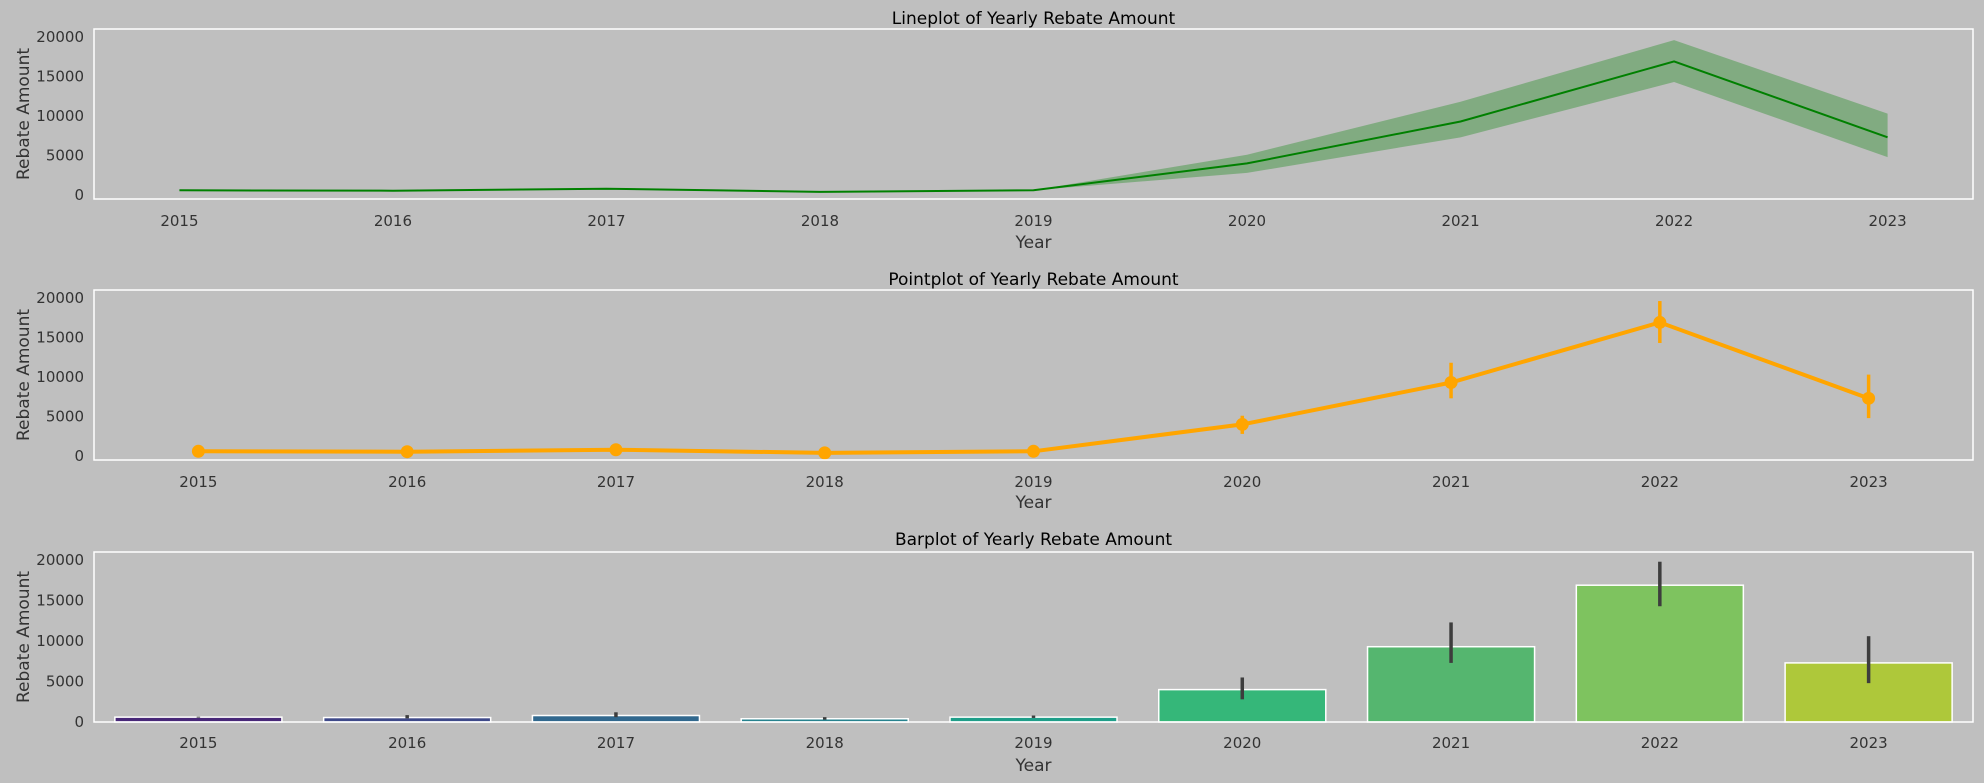 Image resolution: width=1984 pixels, height=783 pixels. I want to click on chart-title: Barplot of Yearly Rebate Amount, so click(1033, 540).